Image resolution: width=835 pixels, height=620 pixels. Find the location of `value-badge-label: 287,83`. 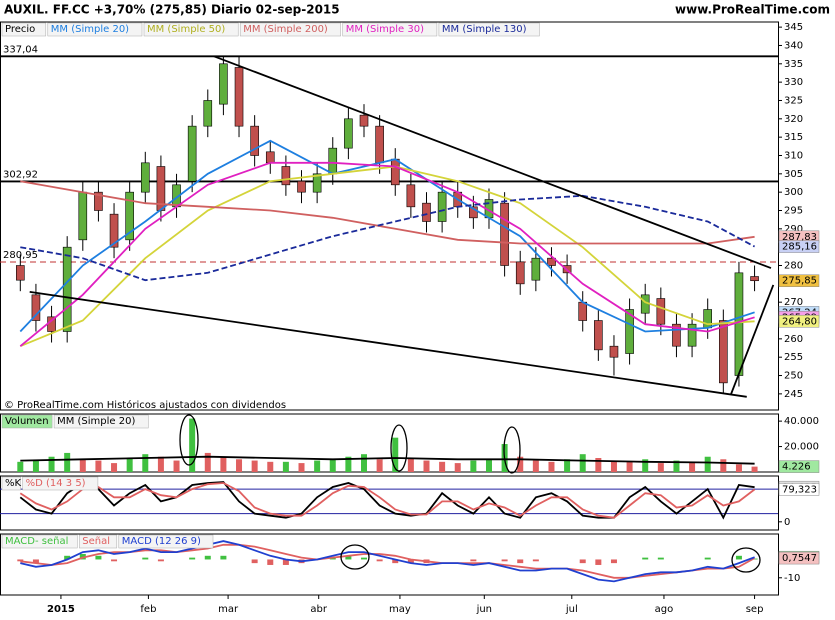

value-badge-label: 287,83 is located at coordinates (799, 237).